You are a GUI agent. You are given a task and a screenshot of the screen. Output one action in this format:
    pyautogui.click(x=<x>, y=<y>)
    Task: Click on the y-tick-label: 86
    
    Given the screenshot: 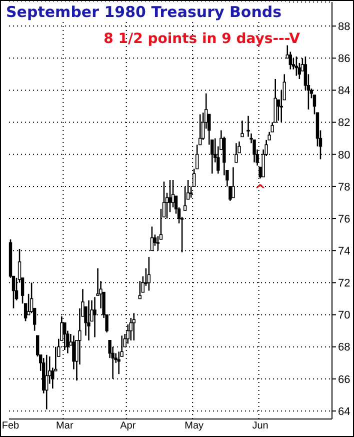 What is the action you would take?
    pyautogui.click(x=344, y=59)
    